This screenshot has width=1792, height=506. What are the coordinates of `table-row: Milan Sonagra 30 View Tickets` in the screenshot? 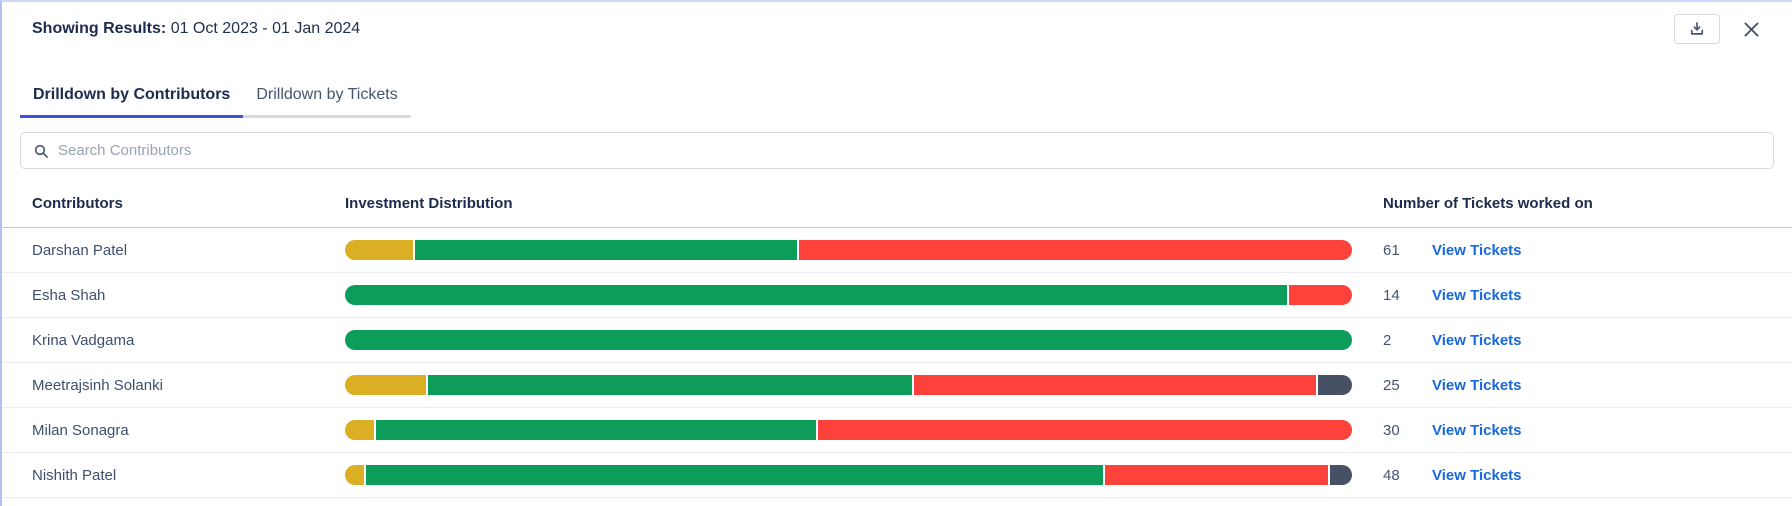 It's located at (897, 430).